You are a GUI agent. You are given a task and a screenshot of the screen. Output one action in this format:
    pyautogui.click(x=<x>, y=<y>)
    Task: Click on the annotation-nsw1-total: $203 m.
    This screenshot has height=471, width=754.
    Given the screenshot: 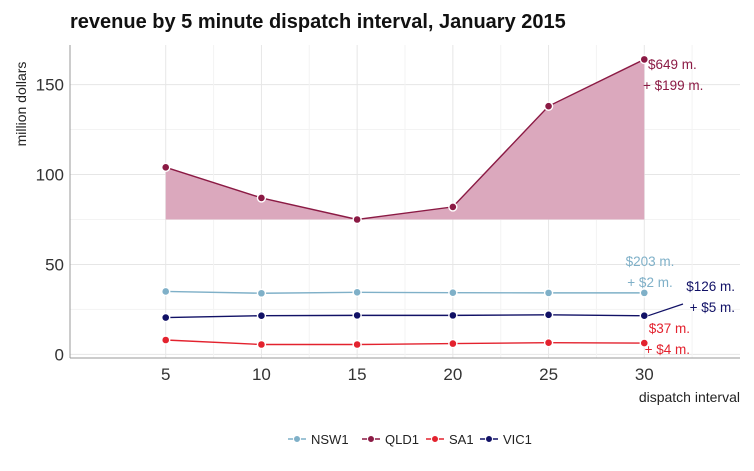 What is the action you would take?
    pyautogui.click(x=650, y=261)
    